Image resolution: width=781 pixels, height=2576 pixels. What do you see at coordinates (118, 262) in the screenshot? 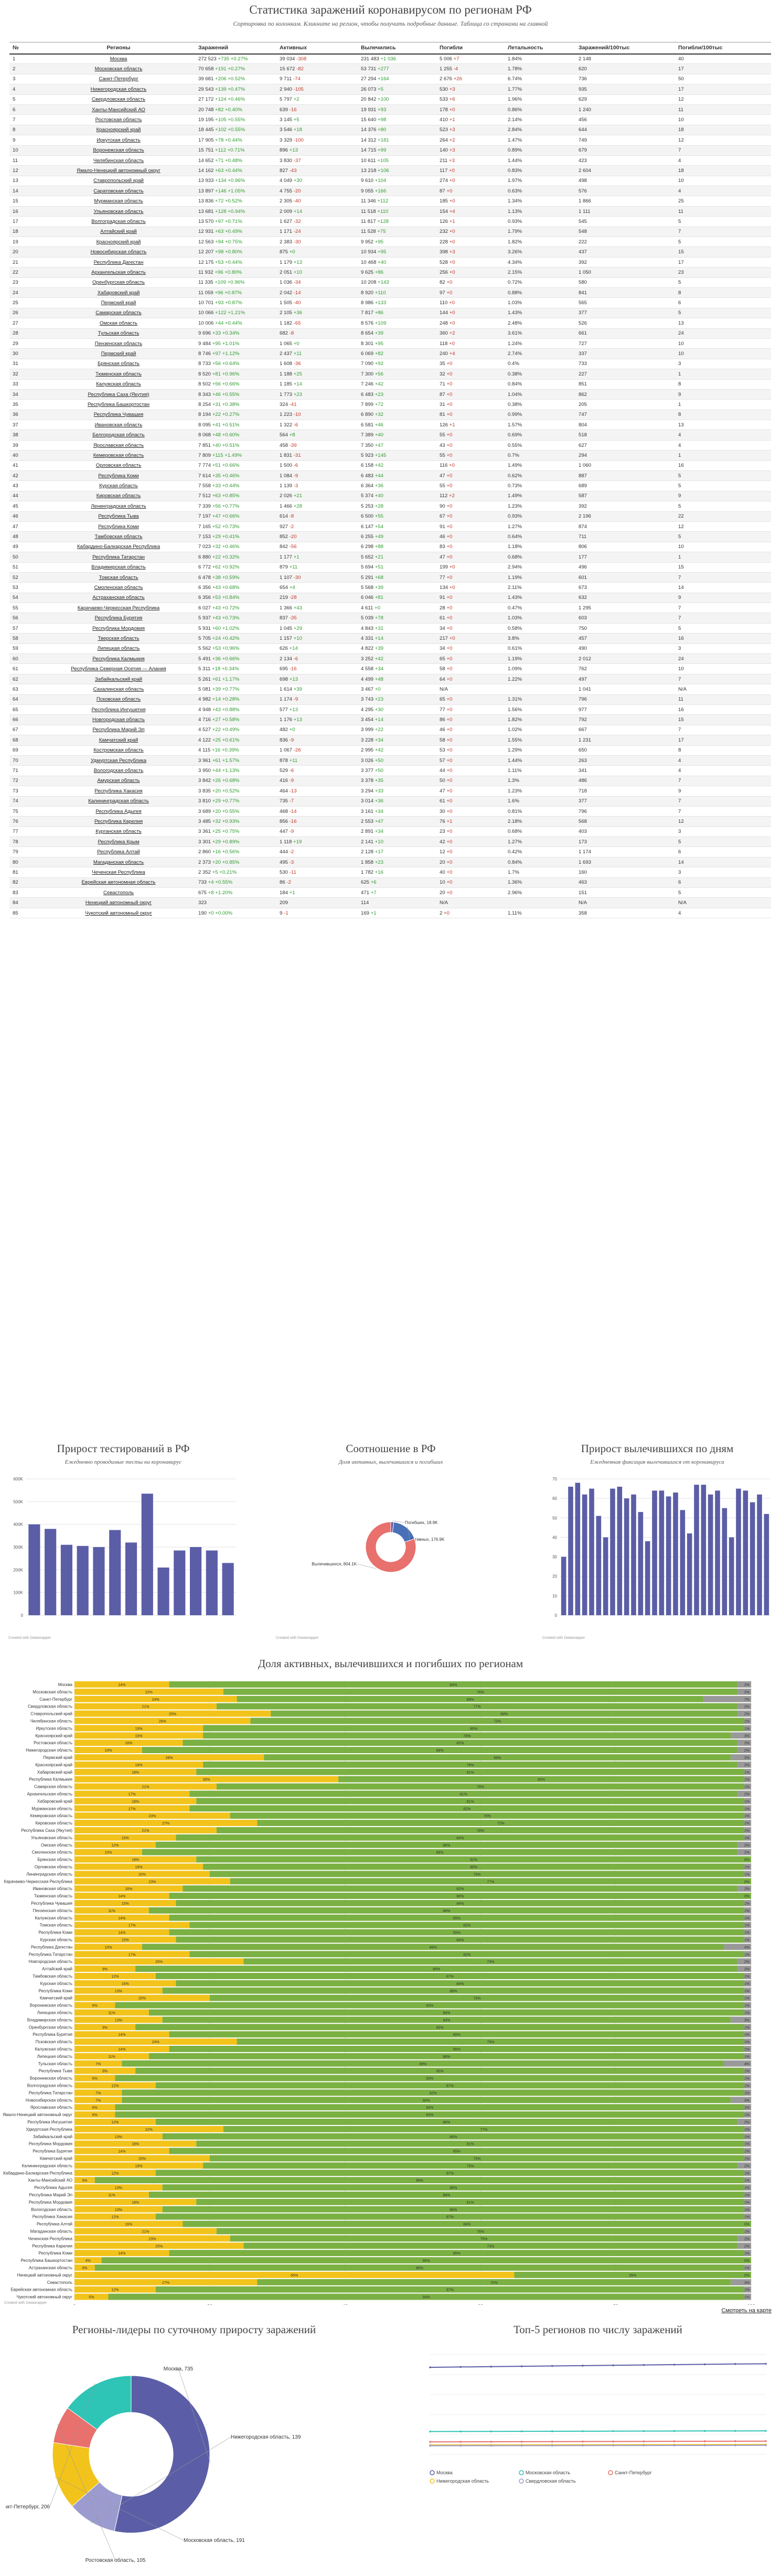
I see `region-link: Республика Дагестан` at bounding box center [118, 262].